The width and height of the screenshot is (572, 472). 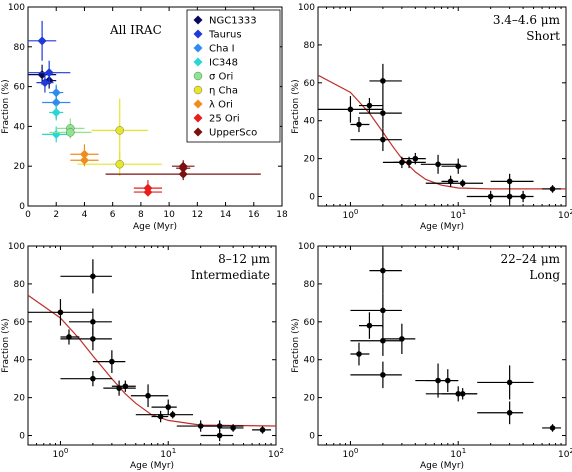 I want to click on x-tick-label: 8, so click(x=141, y=215).